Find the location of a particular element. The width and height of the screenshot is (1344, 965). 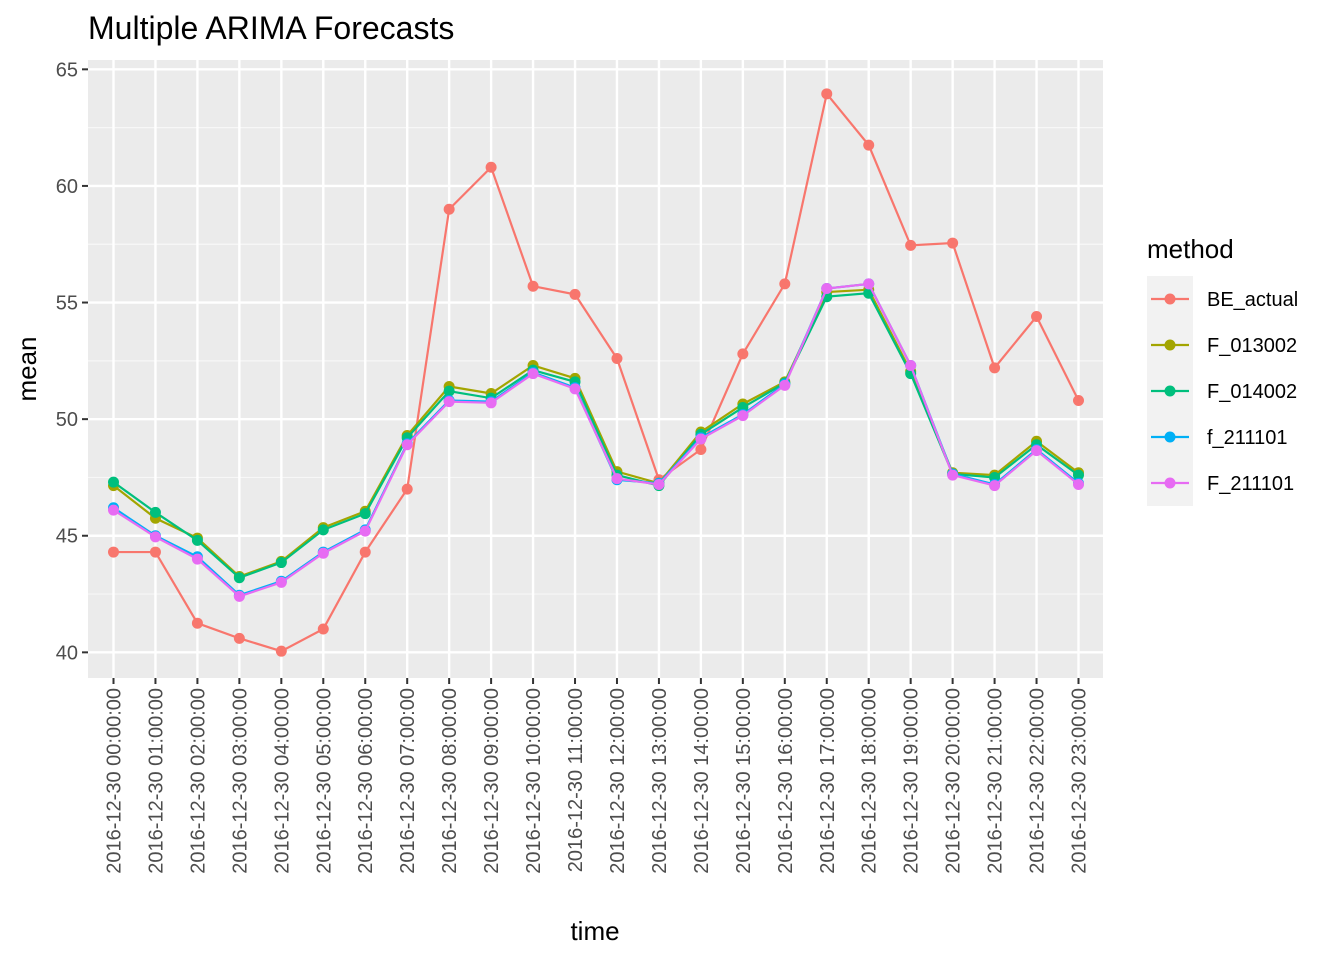

y-tick-label: 65 is located at coordinates (67, 70).